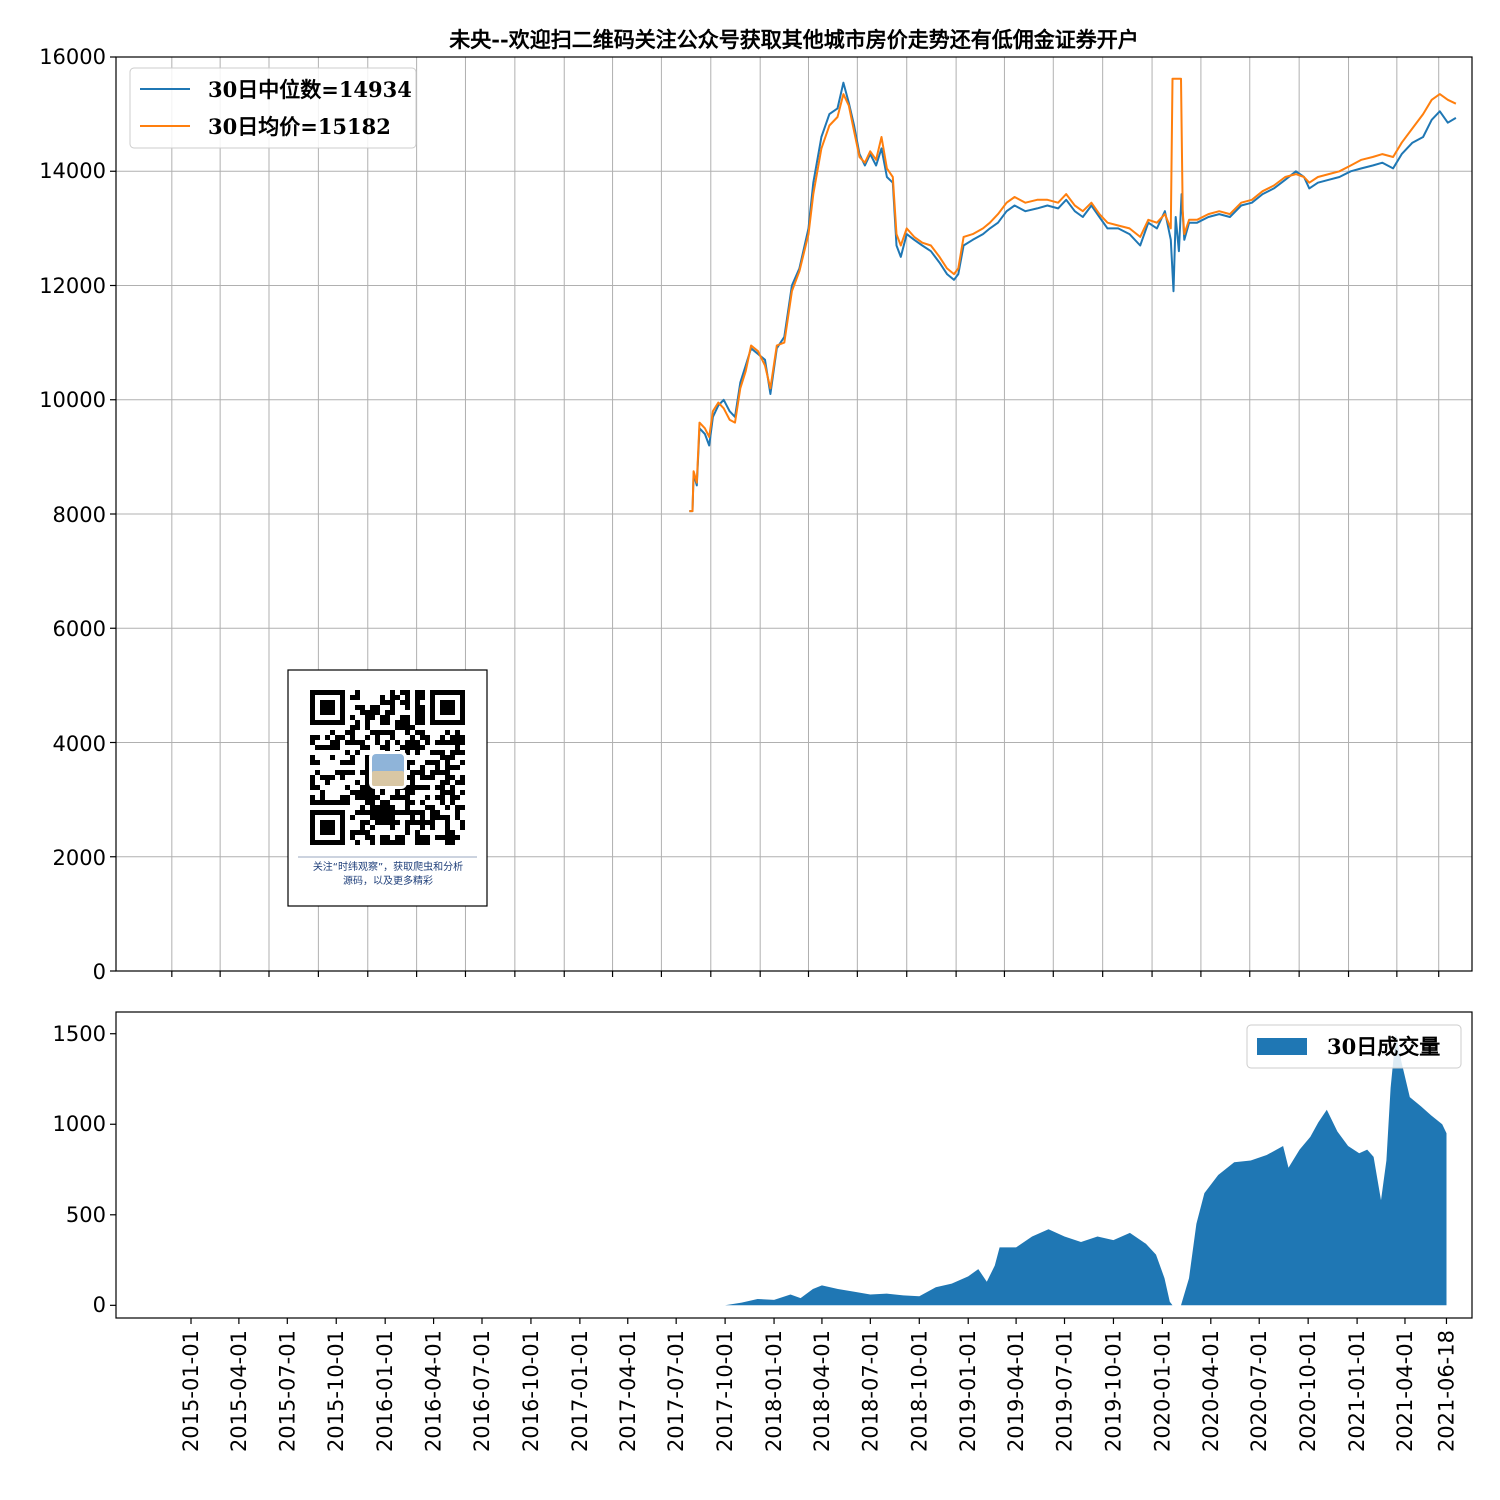 The image size is (1500, 1500). I want to click on average-price-line, so click(1073, 295).